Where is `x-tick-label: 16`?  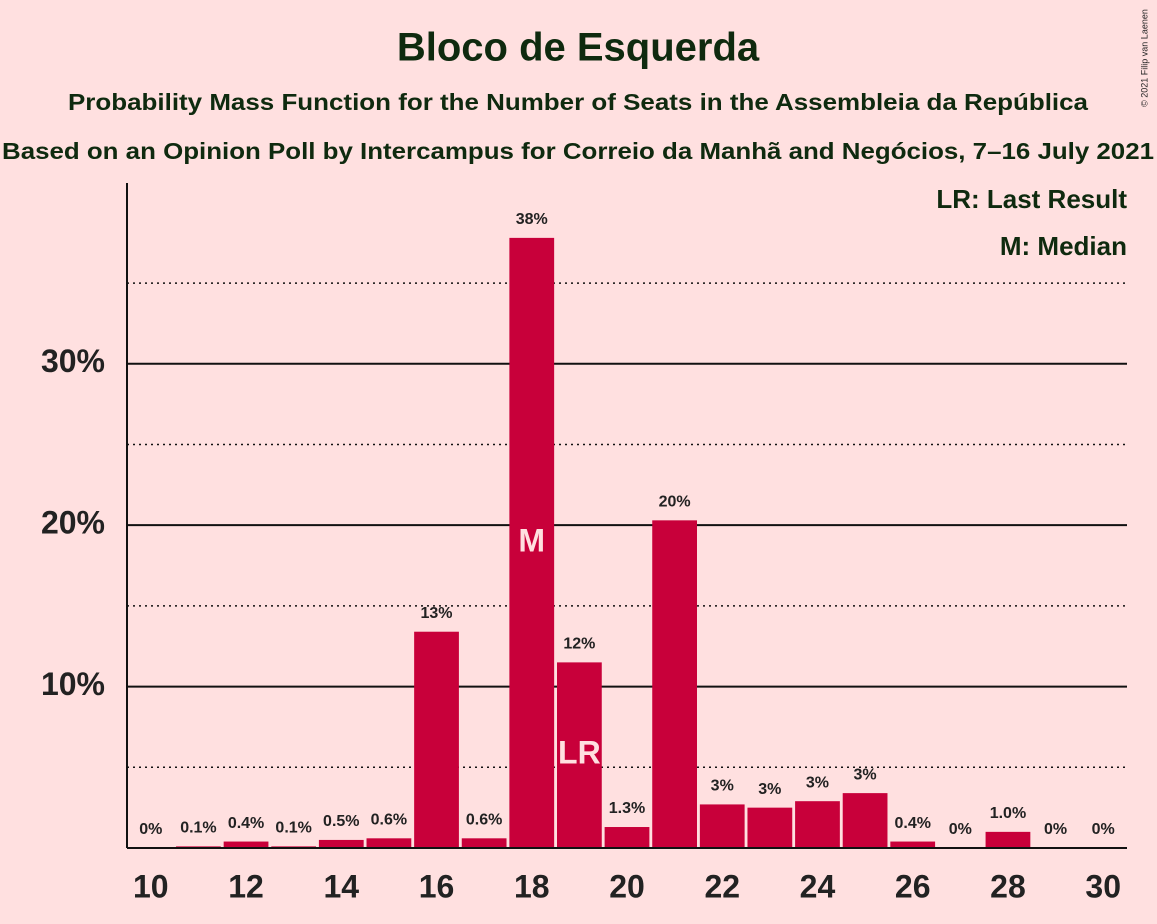 x-tick-label: 16 is located at coordinates (437, 886).